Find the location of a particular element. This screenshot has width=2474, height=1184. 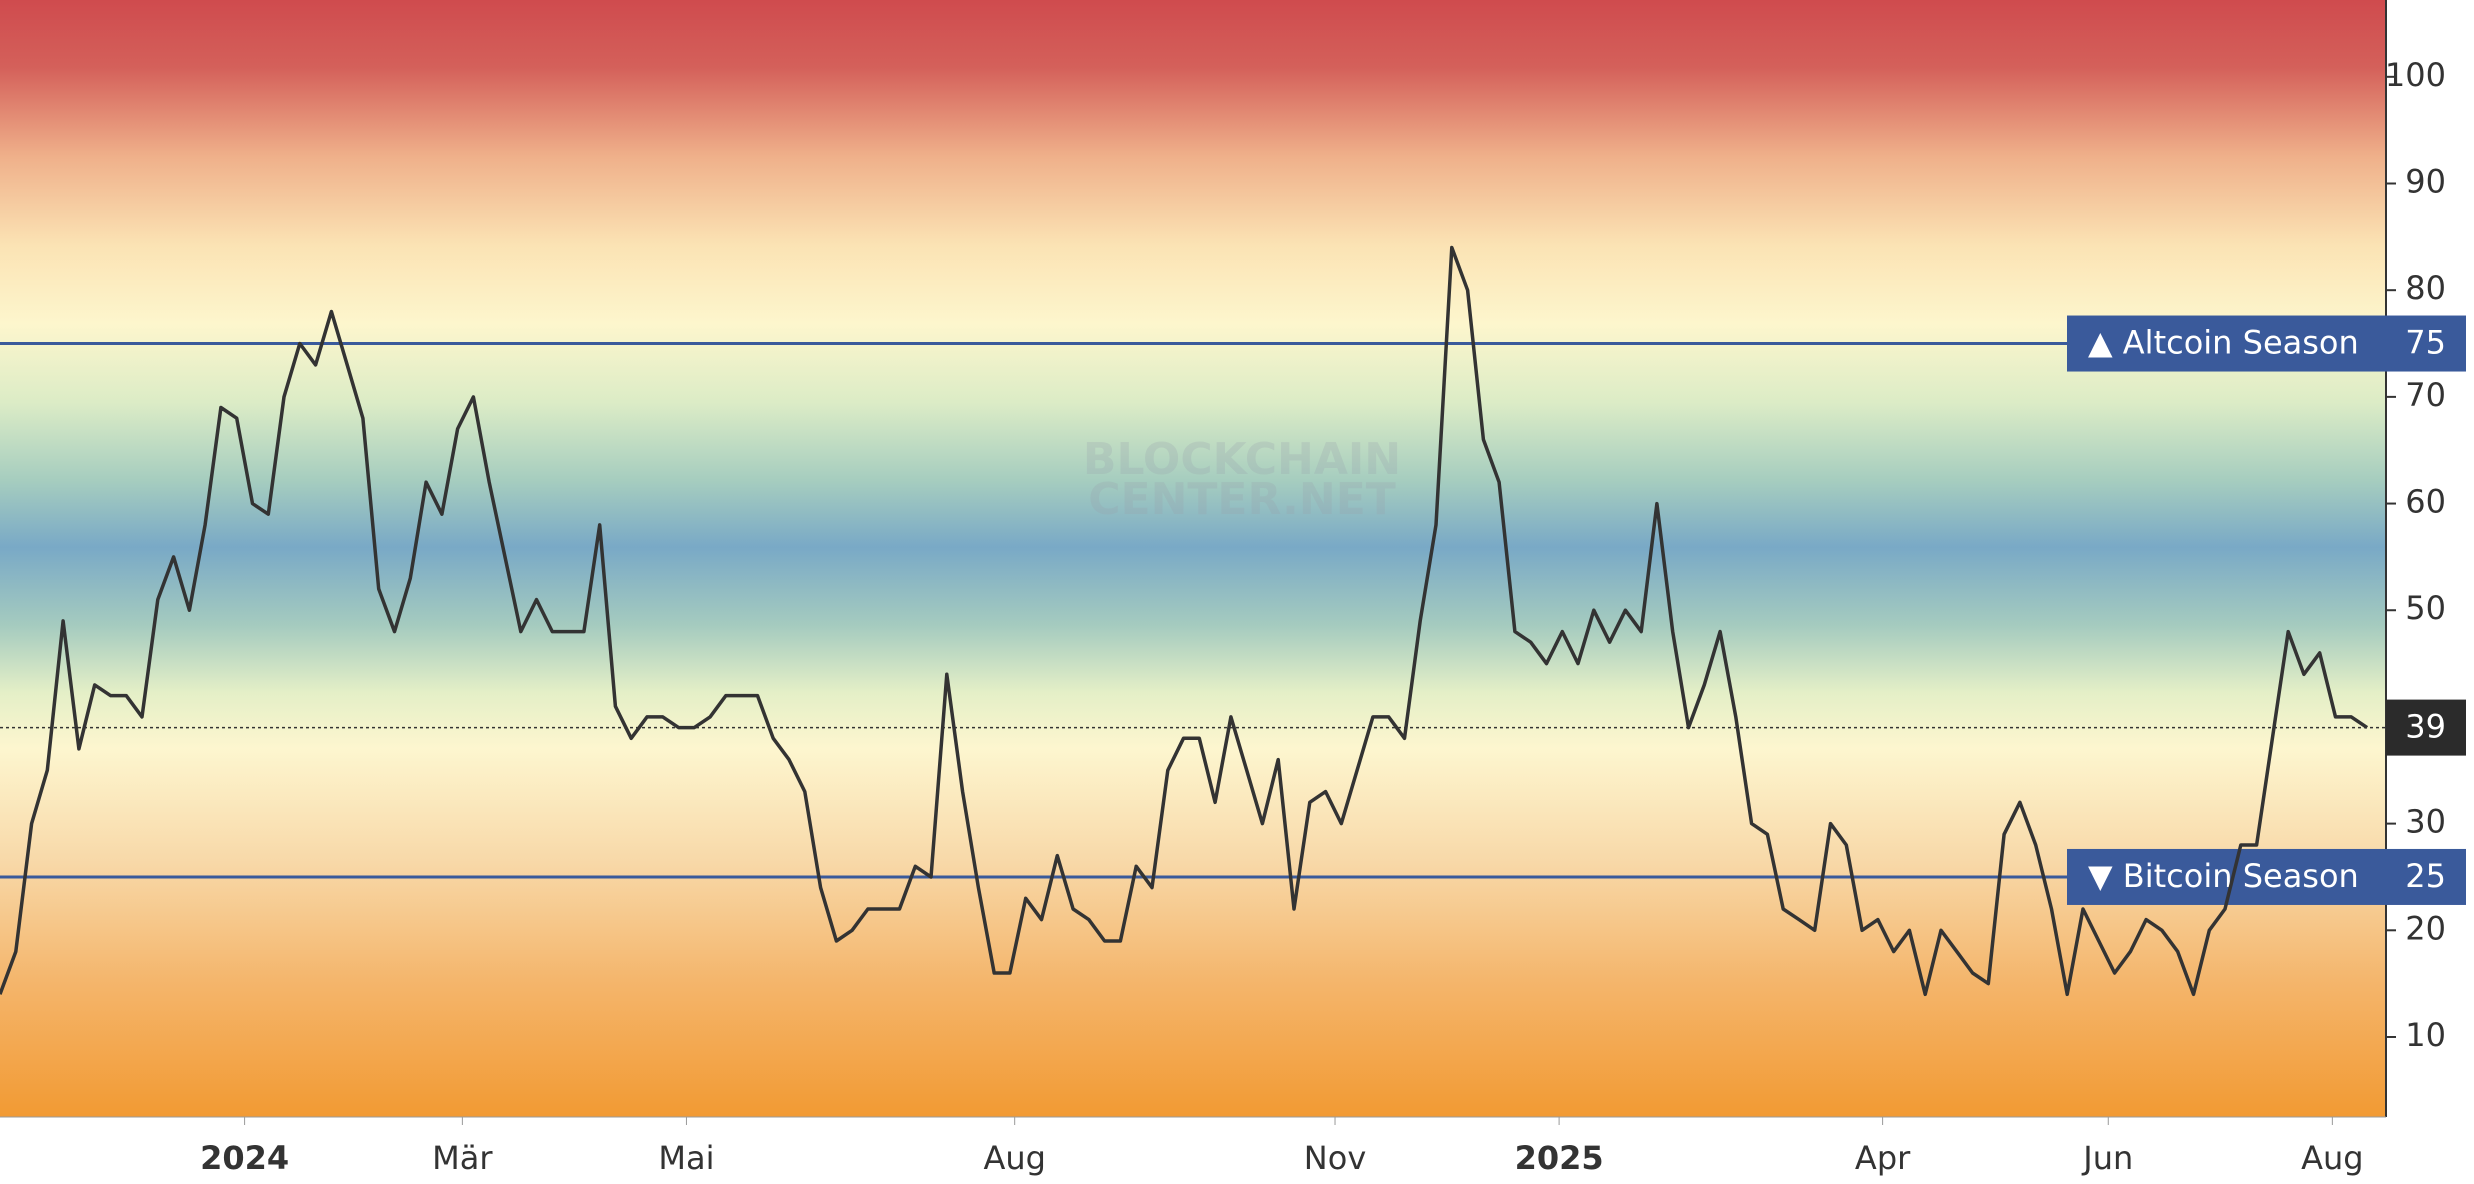

x-tick-label: Jun is located at coordinates (2107, 1158).